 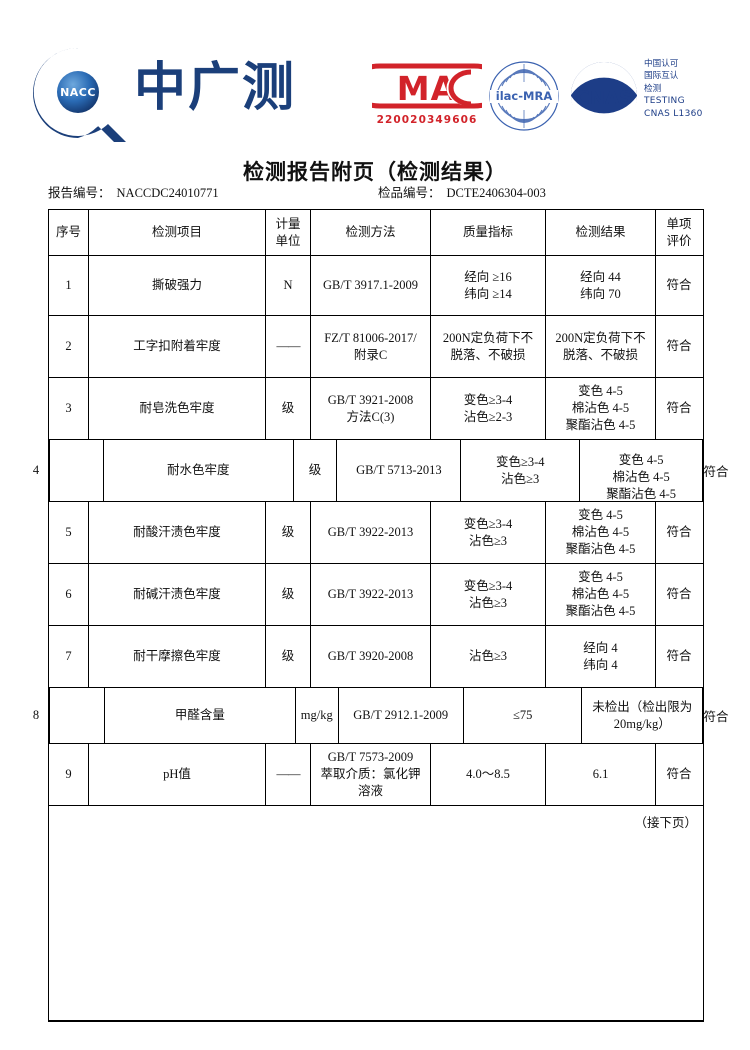 What do you see at coordinates (371, 232) in the screenshot?
I see `column-header-method: 检测方法` at bounding box center [371, 232].